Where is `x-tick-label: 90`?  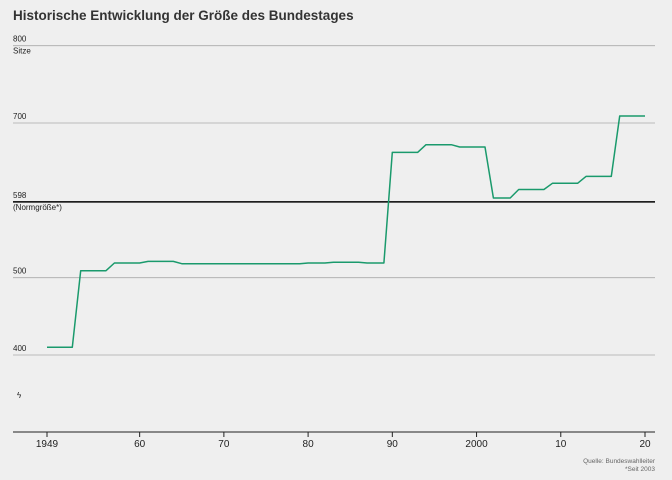
x-tick-label: 90 is located at coordinates (393, 444).